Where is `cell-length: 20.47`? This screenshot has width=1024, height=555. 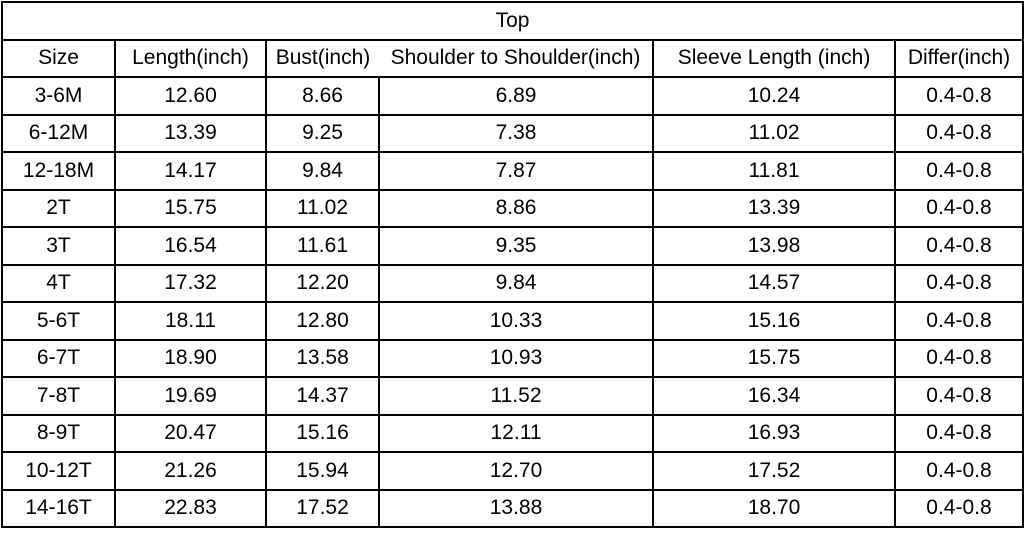
cell-length: 20.47 is located at coordinates (190, 433).